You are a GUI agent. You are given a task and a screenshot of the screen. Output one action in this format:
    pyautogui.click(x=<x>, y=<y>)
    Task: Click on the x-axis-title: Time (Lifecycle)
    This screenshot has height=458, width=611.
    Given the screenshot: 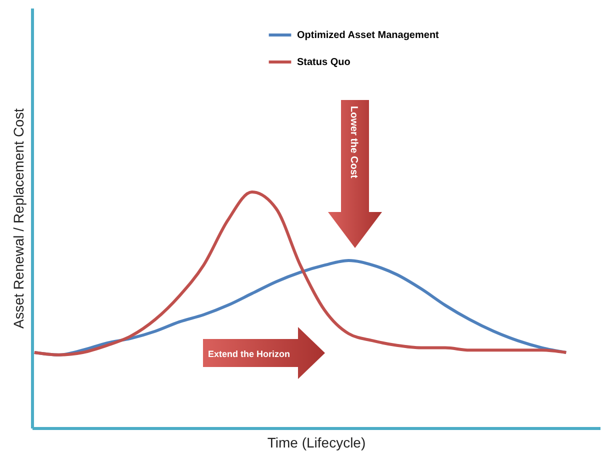 What is the action you would take?
    pyautogui.click(x=316, y=442)
    